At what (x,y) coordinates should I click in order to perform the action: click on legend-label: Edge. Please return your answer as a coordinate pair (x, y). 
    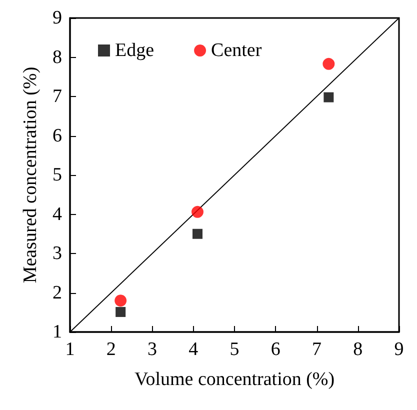
    Looking at the image, I should click on (134, 50).